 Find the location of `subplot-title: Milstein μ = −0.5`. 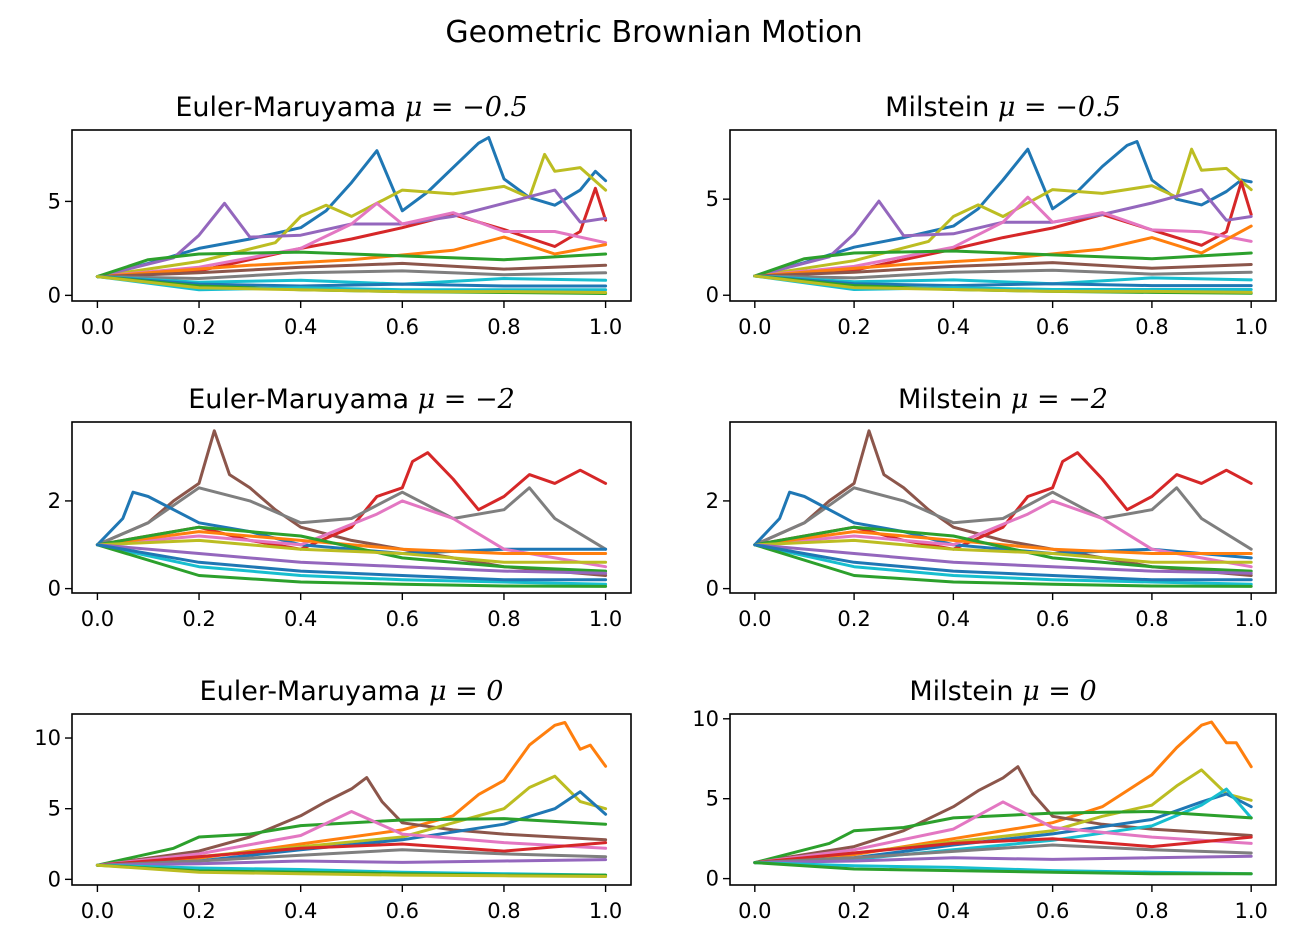

subplot-title: Milstein μ = −0.5 is located at coordinates (1003, 107).